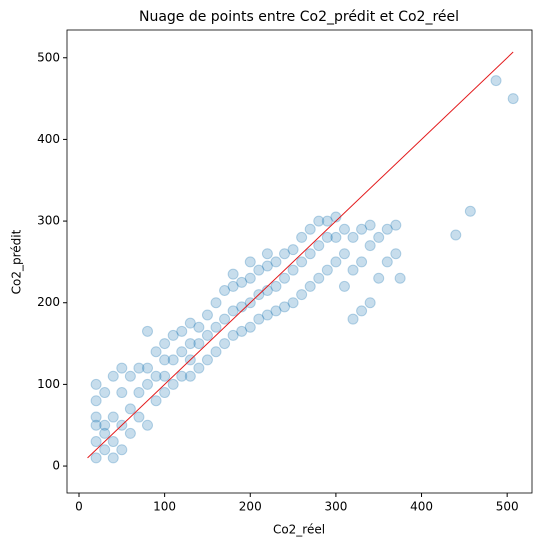 This screenshot has height=547, width=541. Describe the element at coordinates (48, 57) in the screenshot. I see `y-tick-label: 500` at that location.